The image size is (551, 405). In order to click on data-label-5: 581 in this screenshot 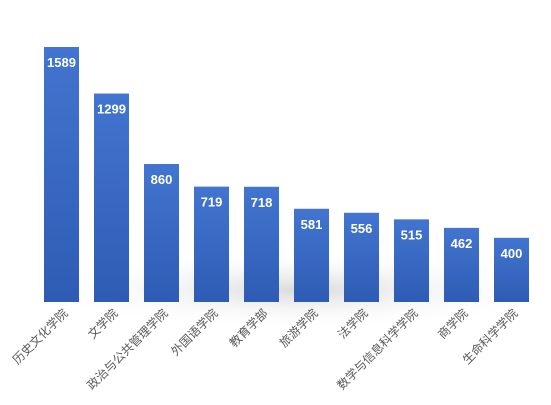, I will do `click(312, 224)`.